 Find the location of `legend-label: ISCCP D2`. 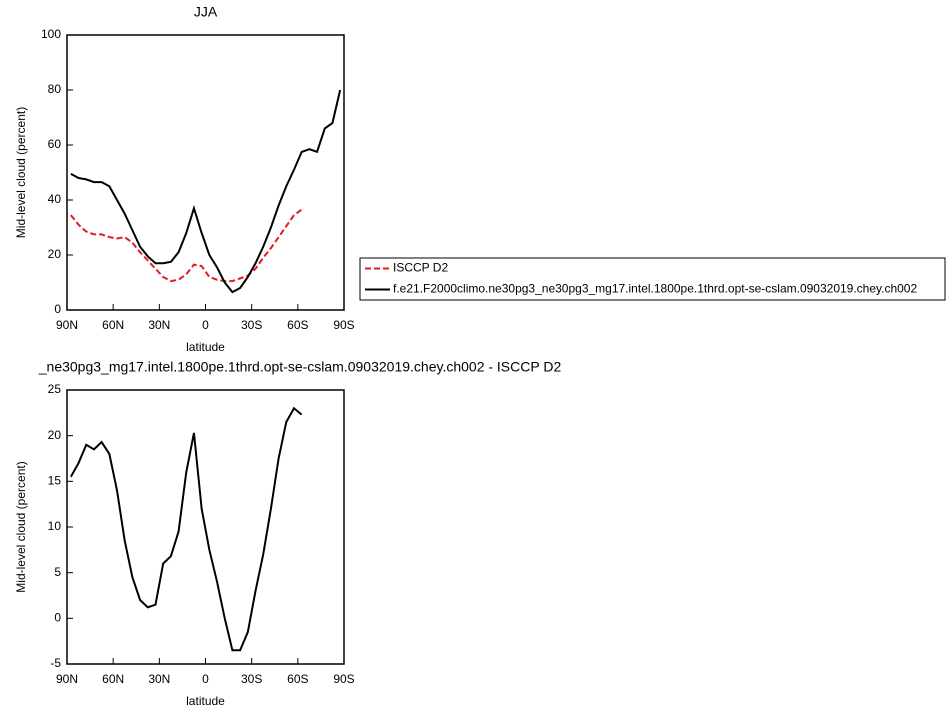

legend-label: ISCCP D2 is located at coordinates (420, 268).